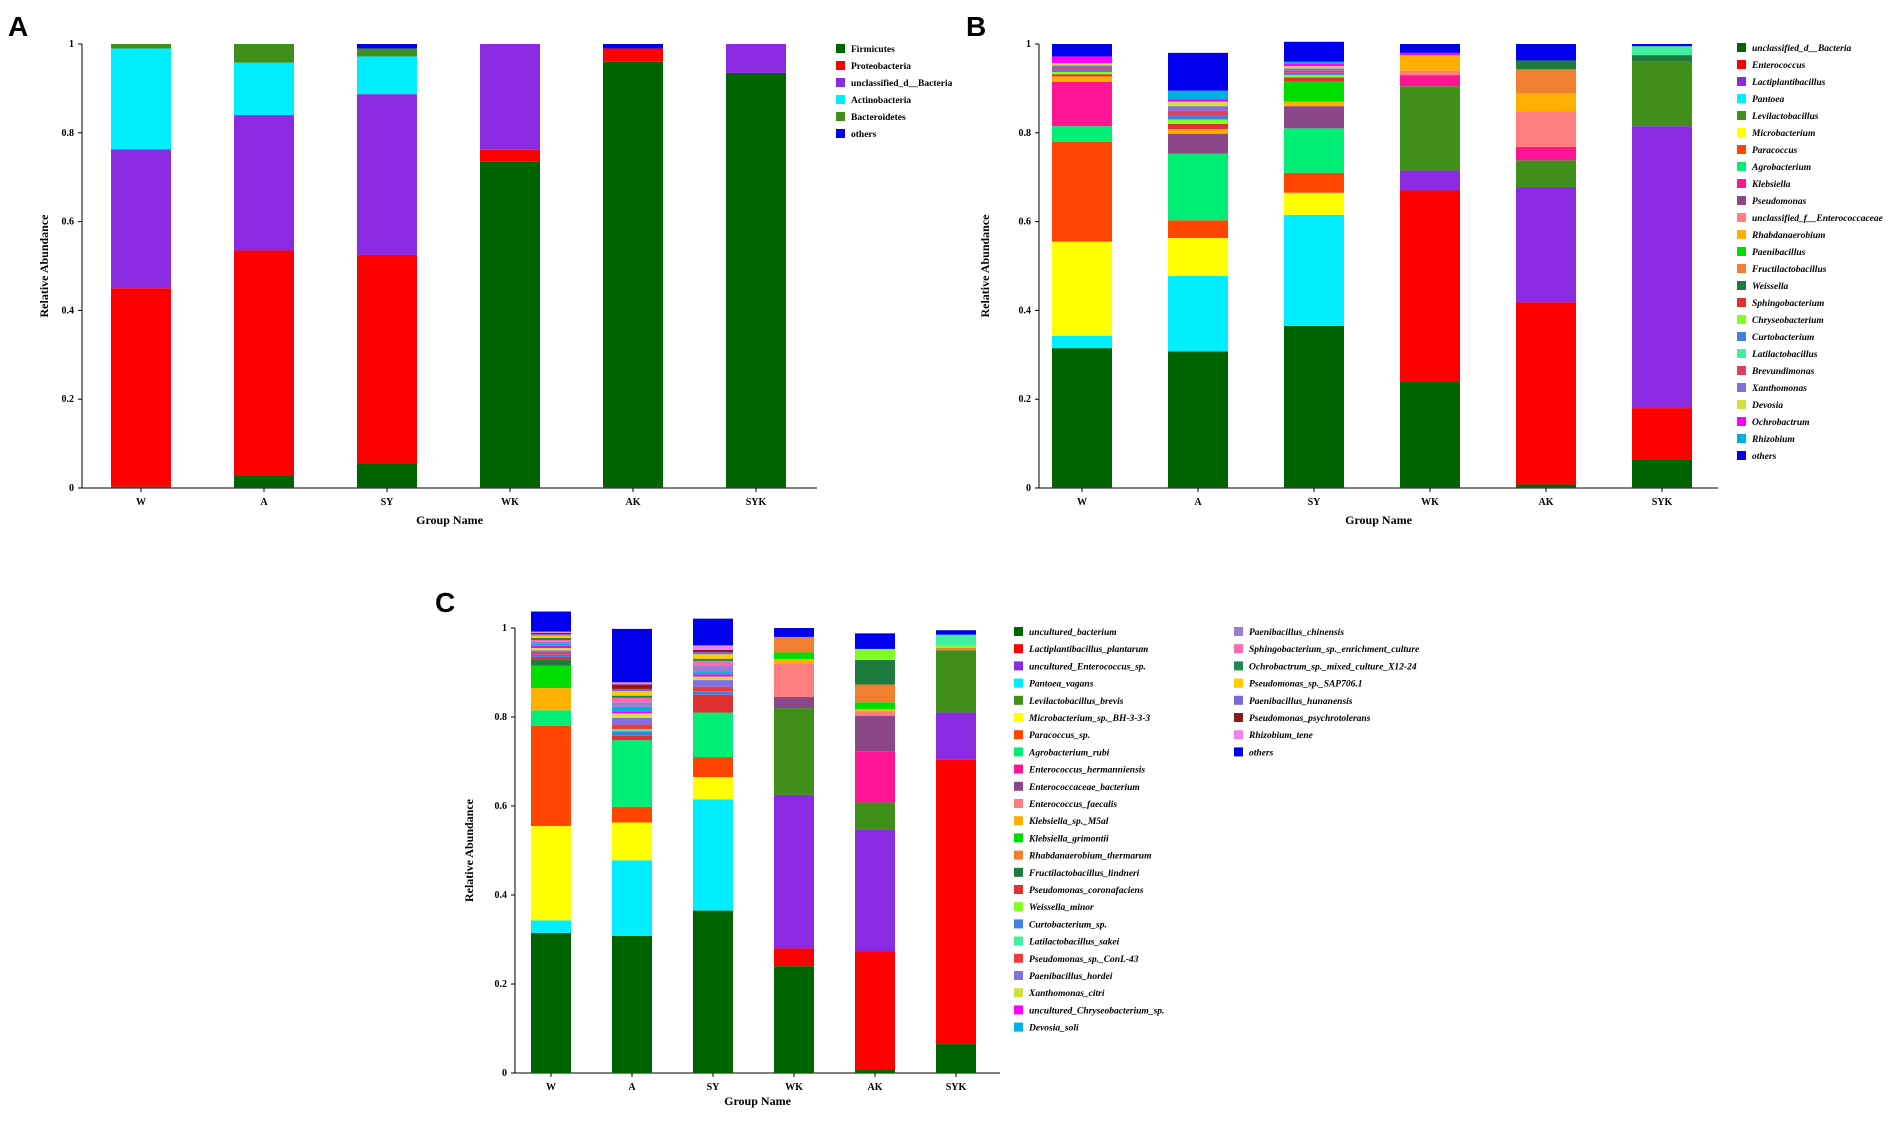  Describe the element at coordinates (1028, 44) in the screenshot. I see `y-tick-label: 1` at that location.